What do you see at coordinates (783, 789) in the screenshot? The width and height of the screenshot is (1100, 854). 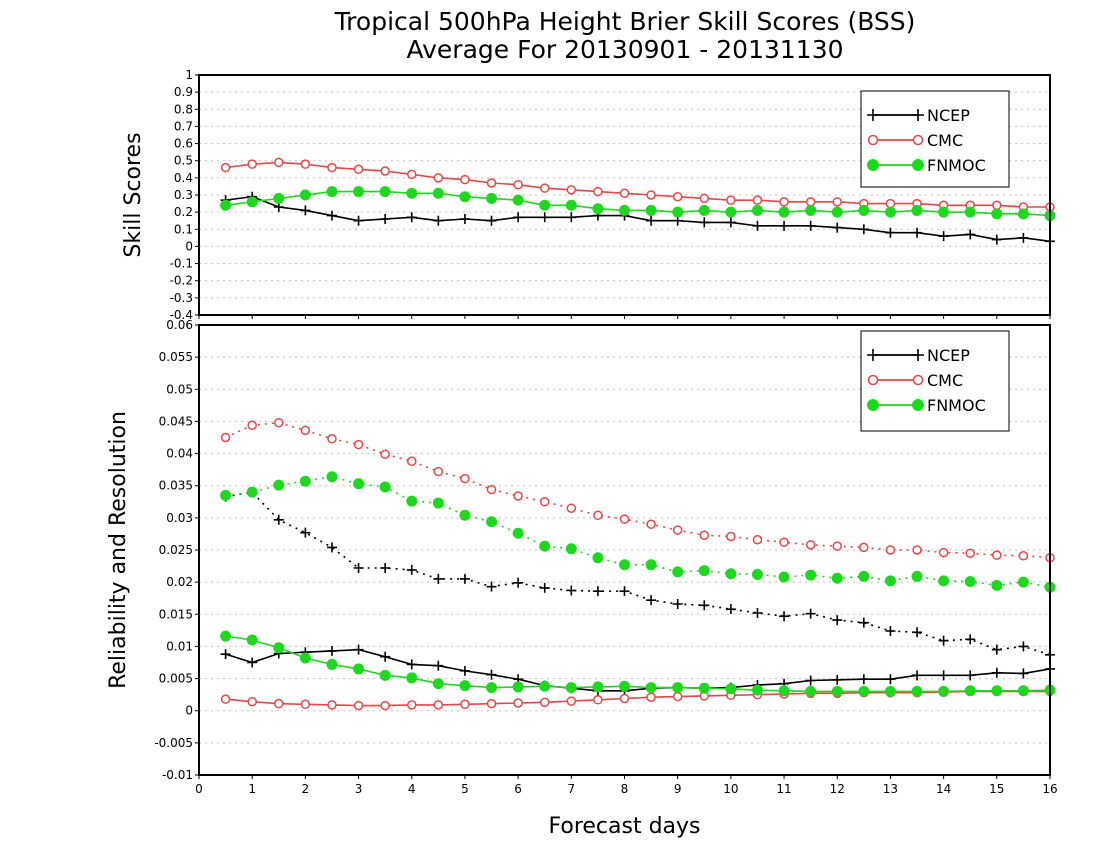 I see `x-tick-label: 11` at bounding box center [783, 789].